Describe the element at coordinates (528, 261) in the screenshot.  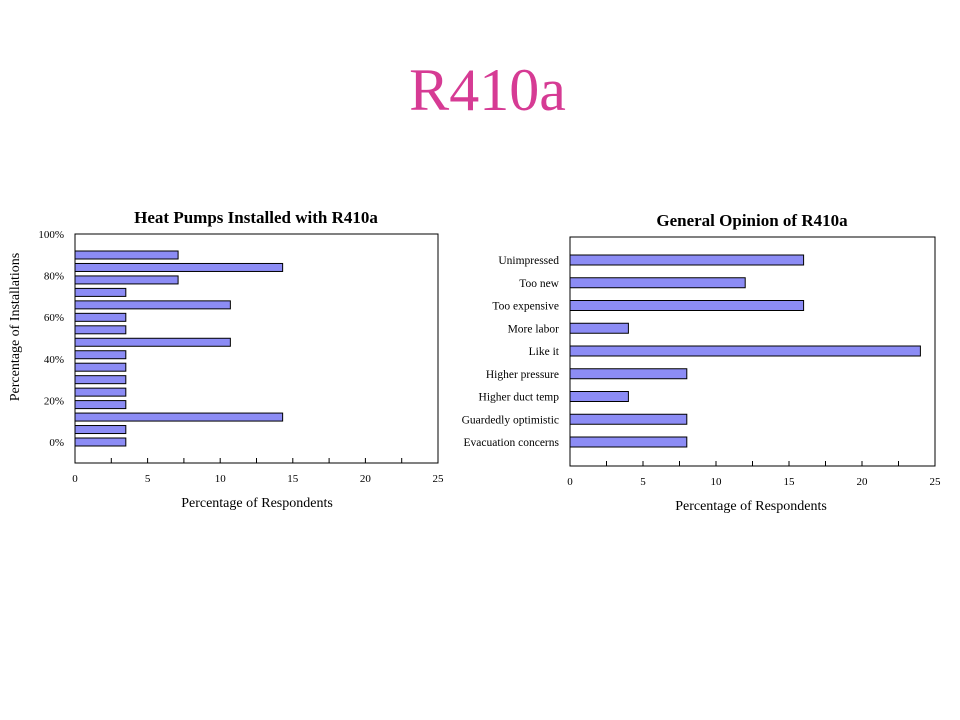
I see `category-label: Unimpressed` at that location.